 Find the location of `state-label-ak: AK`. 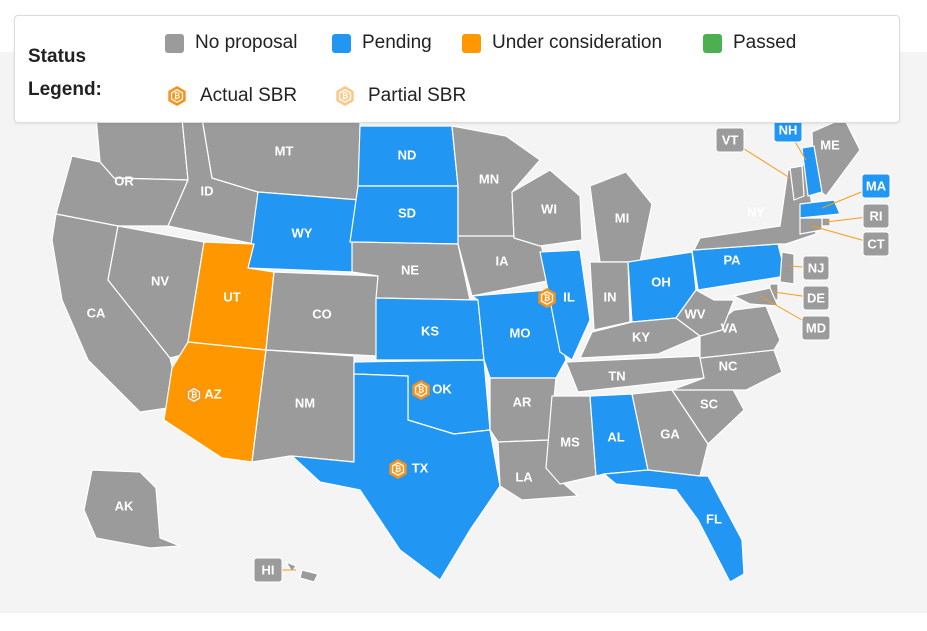

state-label-ak: AK is located at coordinates (124, 505).